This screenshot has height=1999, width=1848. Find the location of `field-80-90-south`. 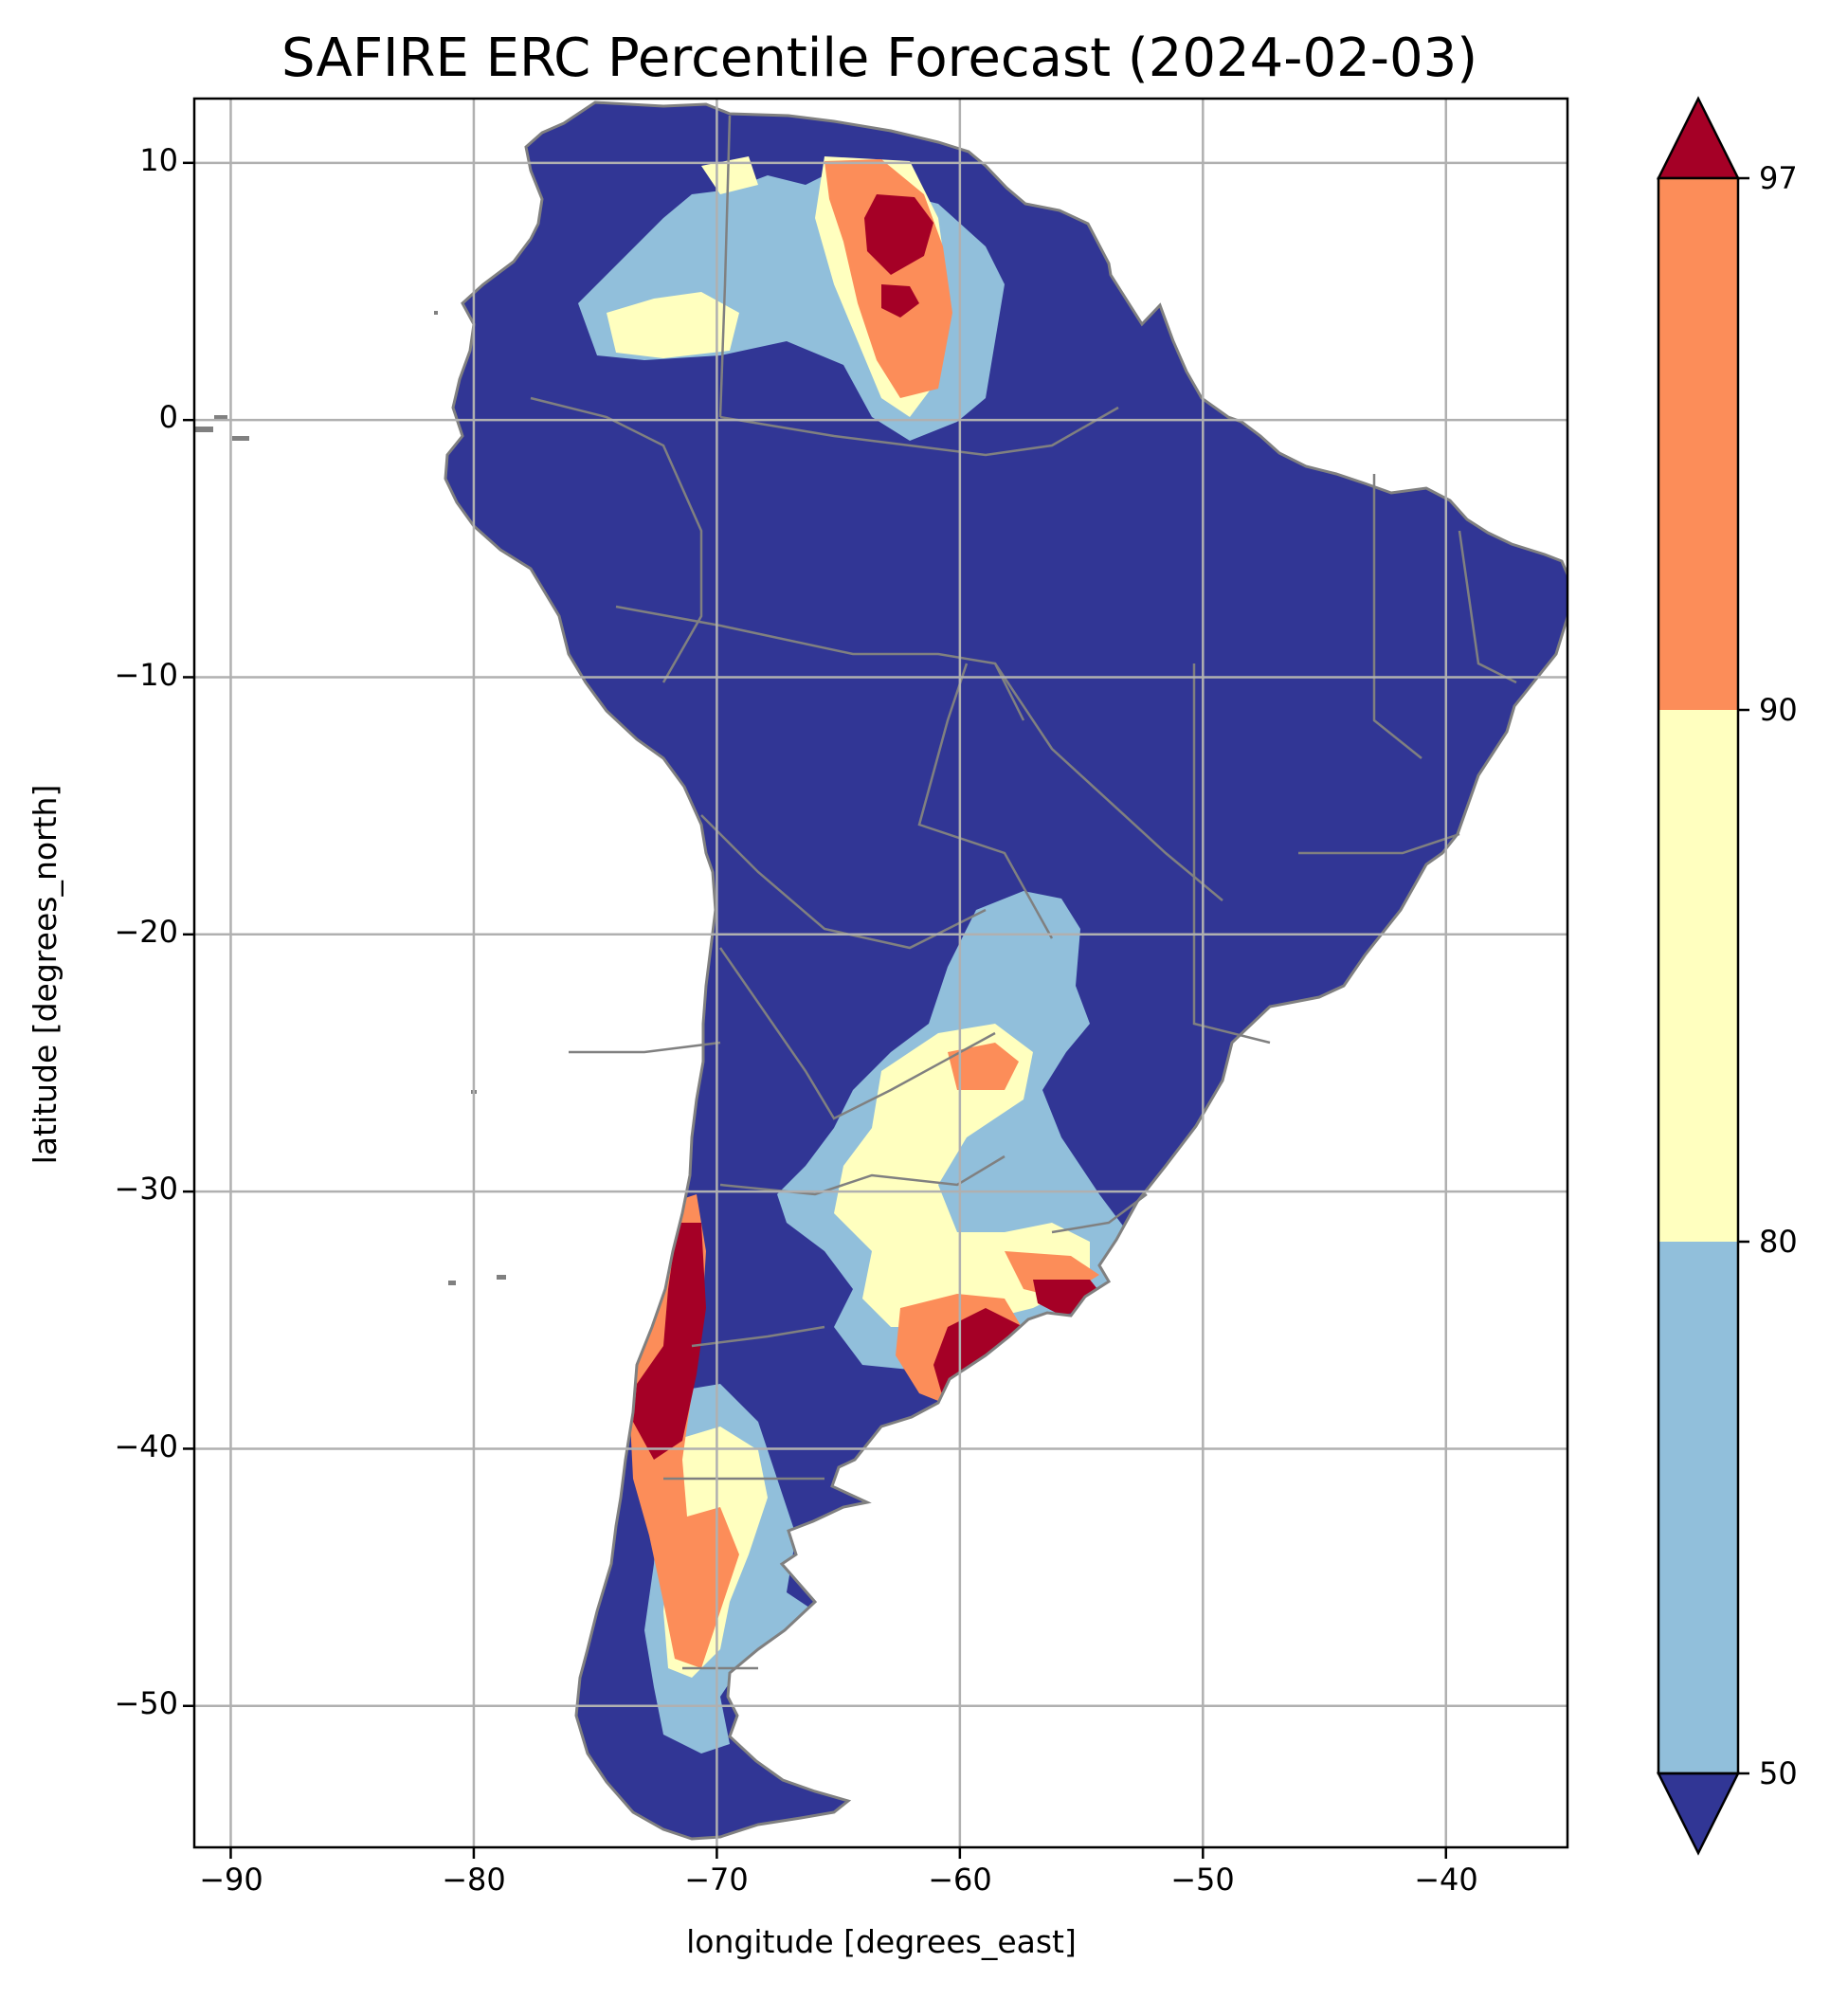

field-80-90-south is located at coordinates (962, 1176).